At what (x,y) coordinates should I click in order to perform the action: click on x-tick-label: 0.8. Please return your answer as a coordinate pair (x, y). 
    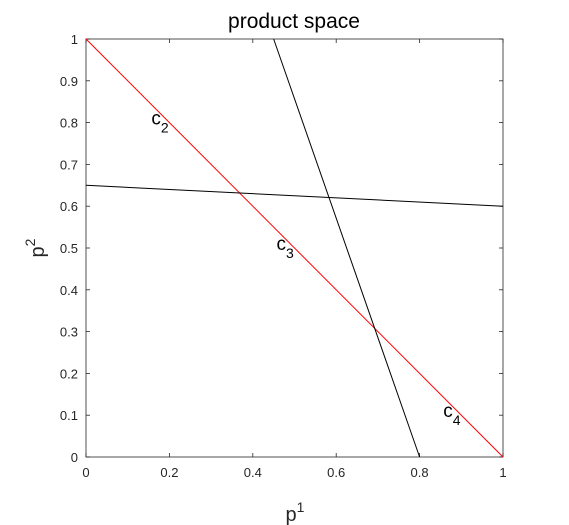
    Looking at the image, I should click on (420, 472).